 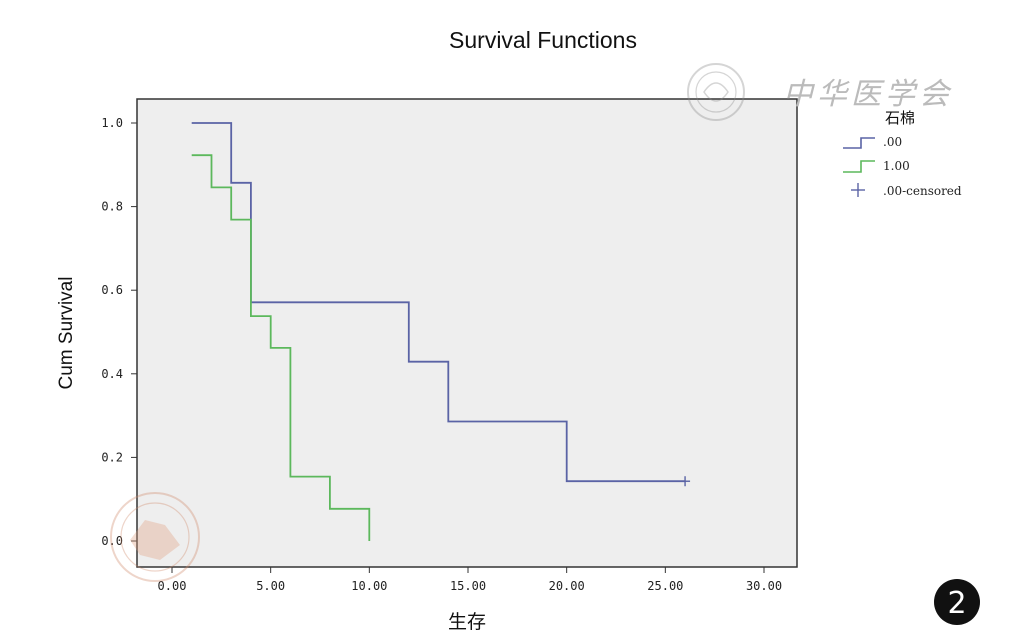 What do you see at coordinates (112, 374) in the screenshot?
I see `y-tick-label: 0.4` at bounding box center [112, 374].